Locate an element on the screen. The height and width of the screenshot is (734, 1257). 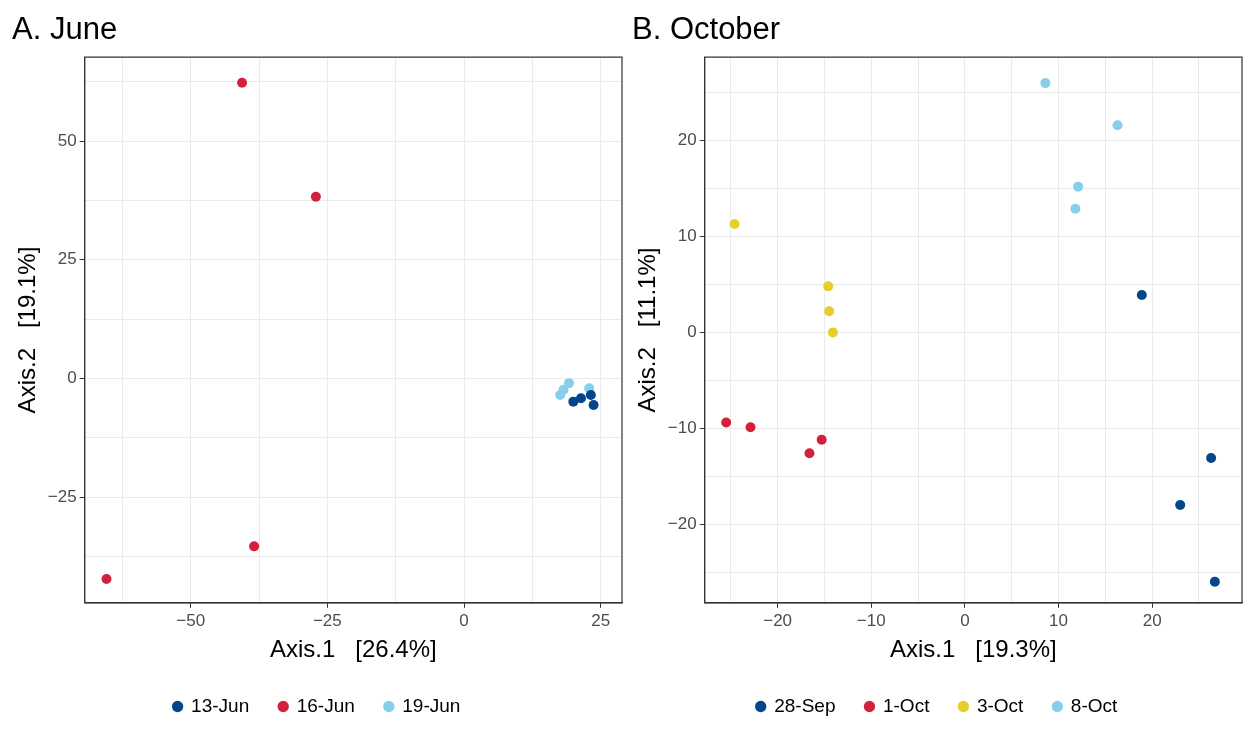
legend-label: 16-Jun is located at coordinates (325, 705).